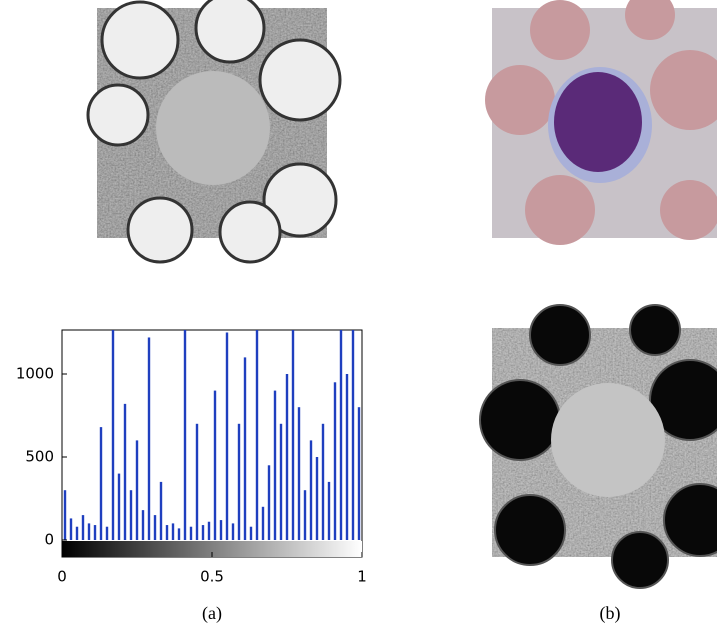 This screenshot has height=638, width=717. I want to click on x-tick-label: 0, so click(62, 577).